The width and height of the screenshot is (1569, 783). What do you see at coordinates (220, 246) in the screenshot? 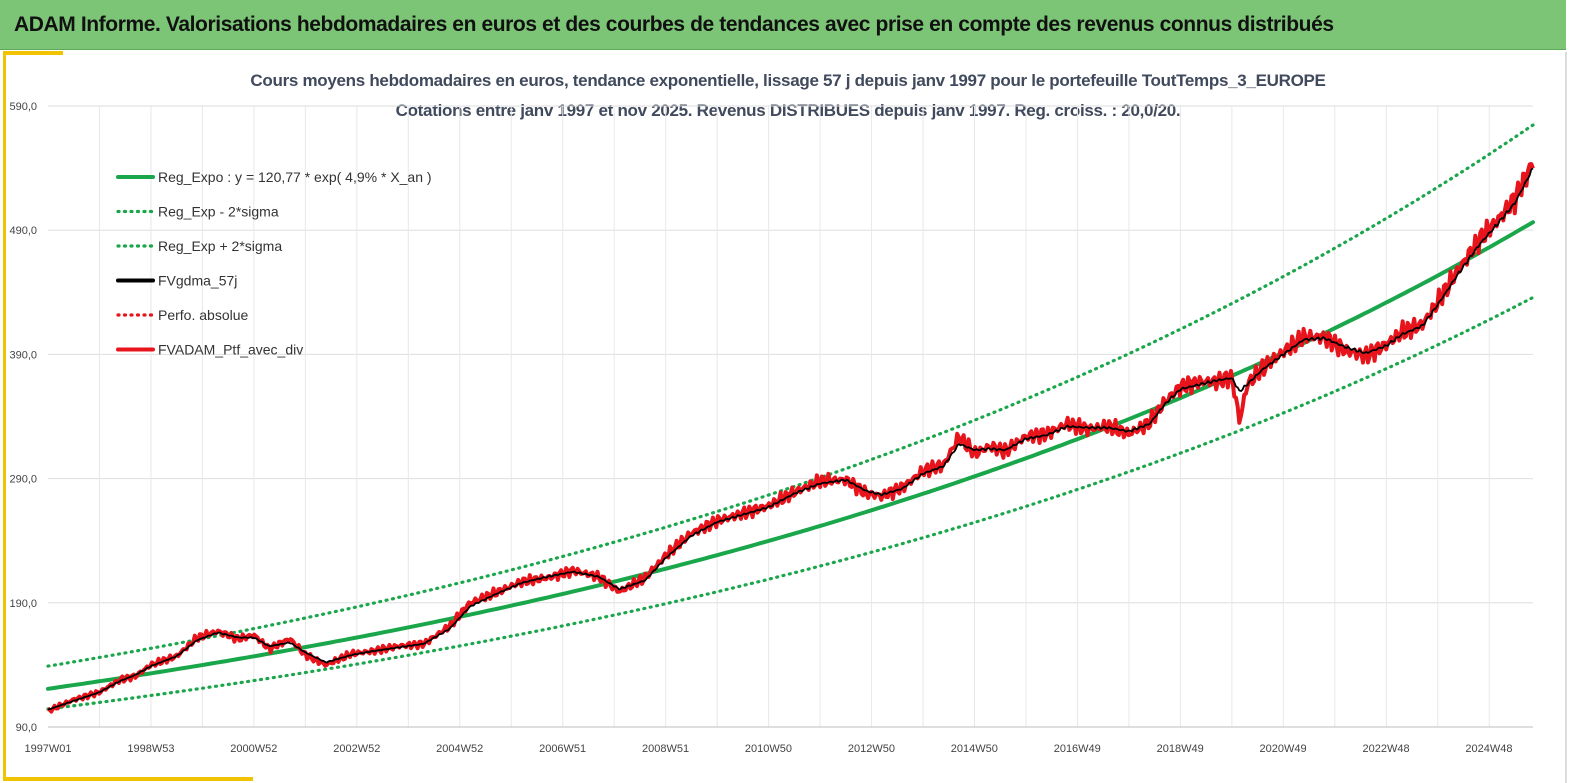
I see `legend-label: Reg_Exp + 2*sigma` at bounding box center [220, 246].